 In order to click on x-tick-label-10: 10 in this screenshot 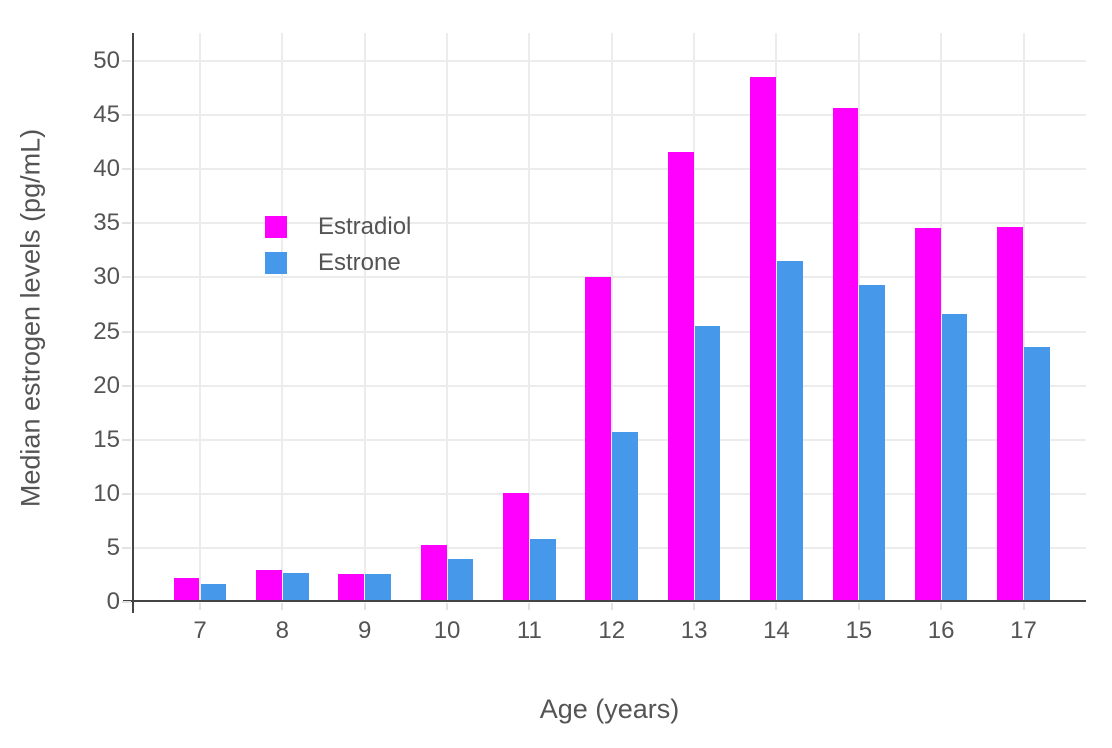, I will do `click(447, 630)`.